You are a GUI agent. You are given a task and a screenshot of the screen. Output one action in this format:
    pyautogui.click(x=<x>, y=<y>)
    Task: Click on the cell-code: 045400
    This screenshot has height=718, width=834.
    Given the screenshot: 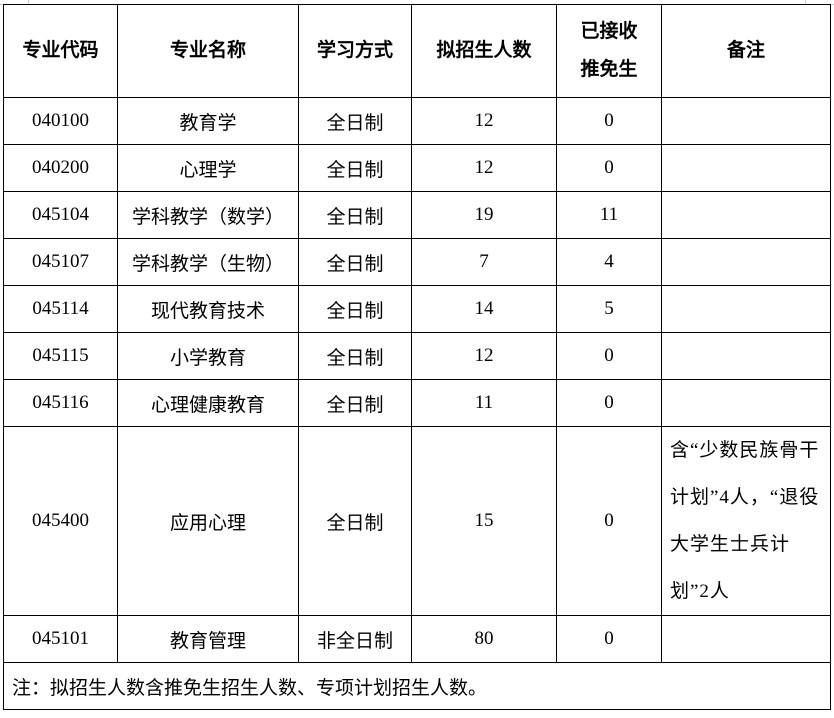 What is the action you would take?
    pyautogui.click(x=60, y=521)
    